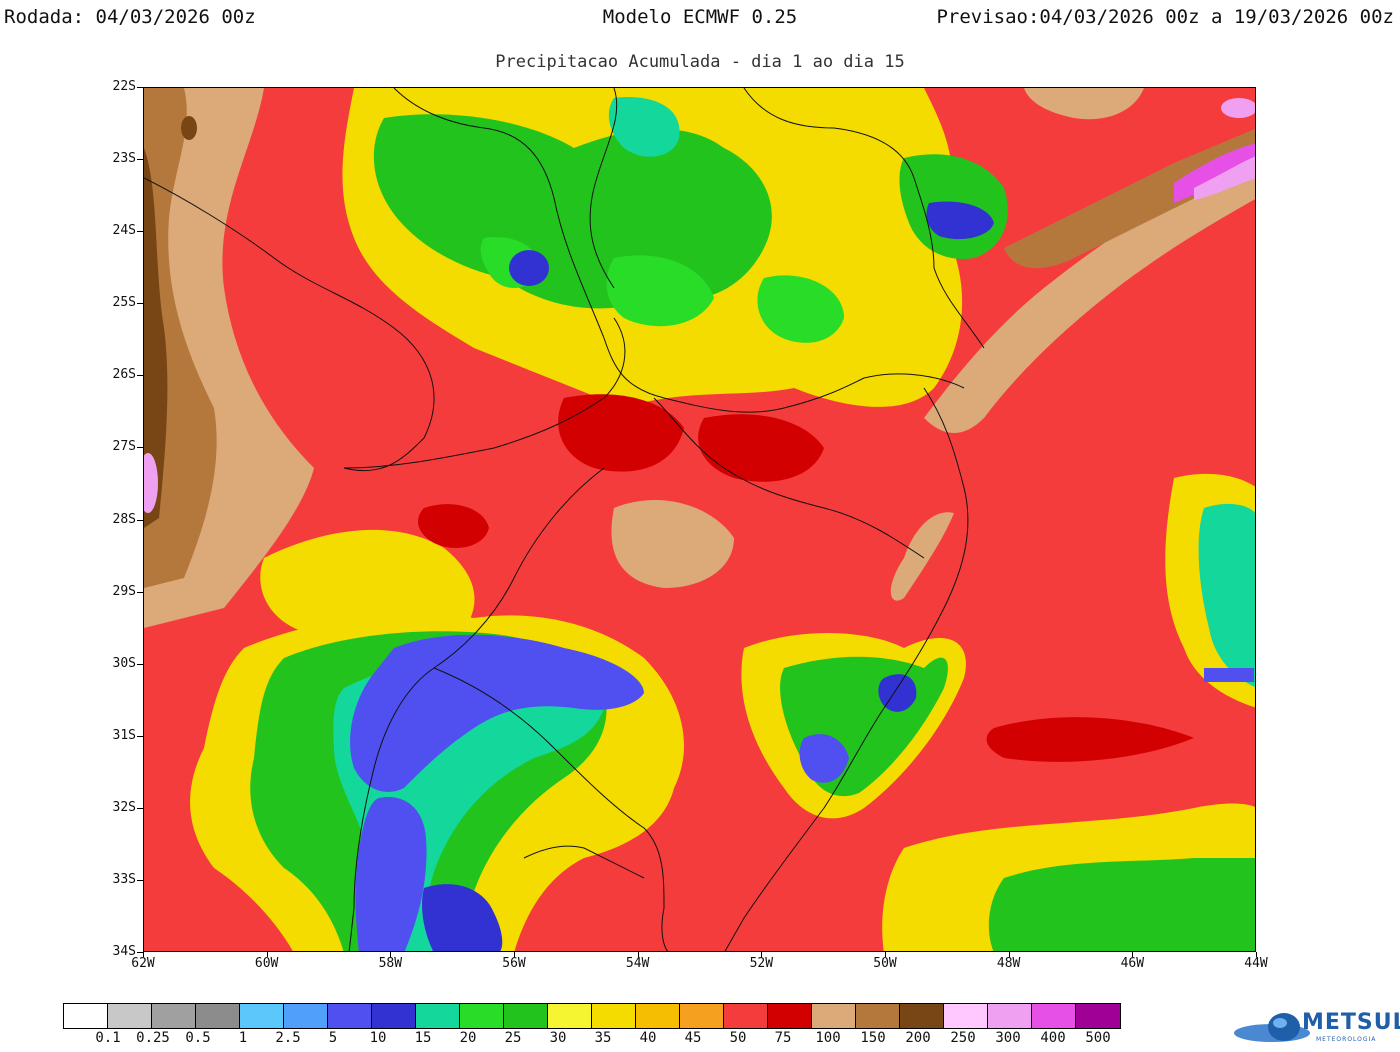  I want to click on lon-label: 48W, so click(1008, 963).